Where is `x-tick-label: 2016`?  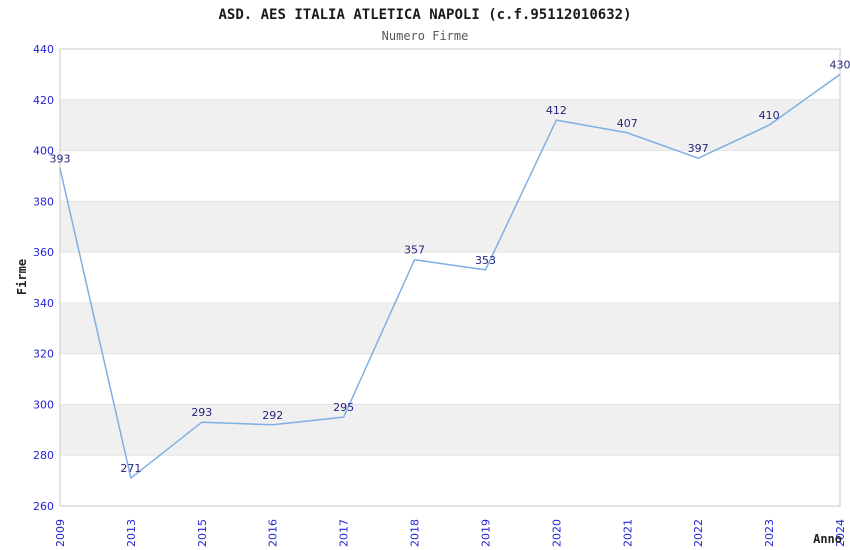 x-tick-label: 2016 is located at coordinates (273, 533).